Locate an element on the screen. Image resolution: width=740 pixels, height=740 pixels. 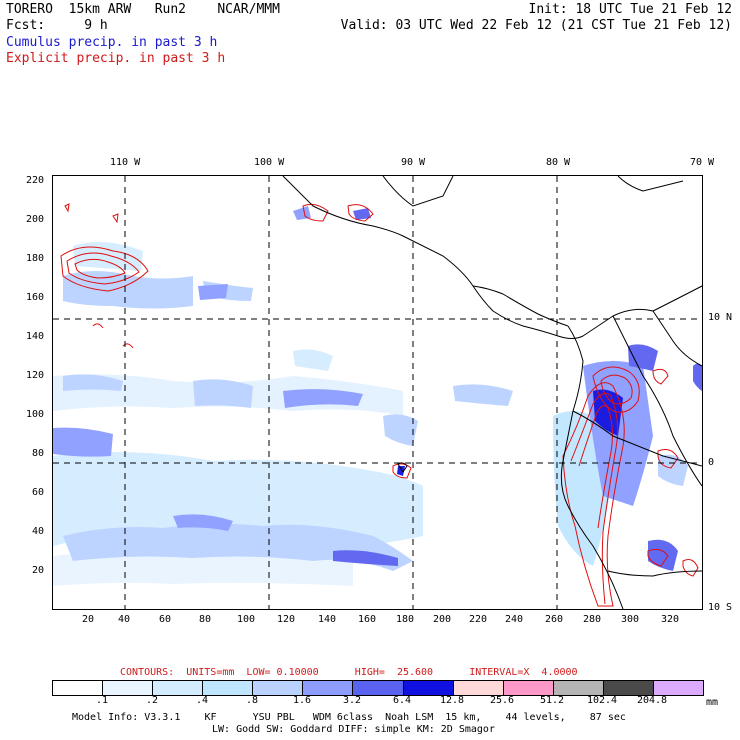
lat-label-10n: 10 N is located at coordinates (720, 317).